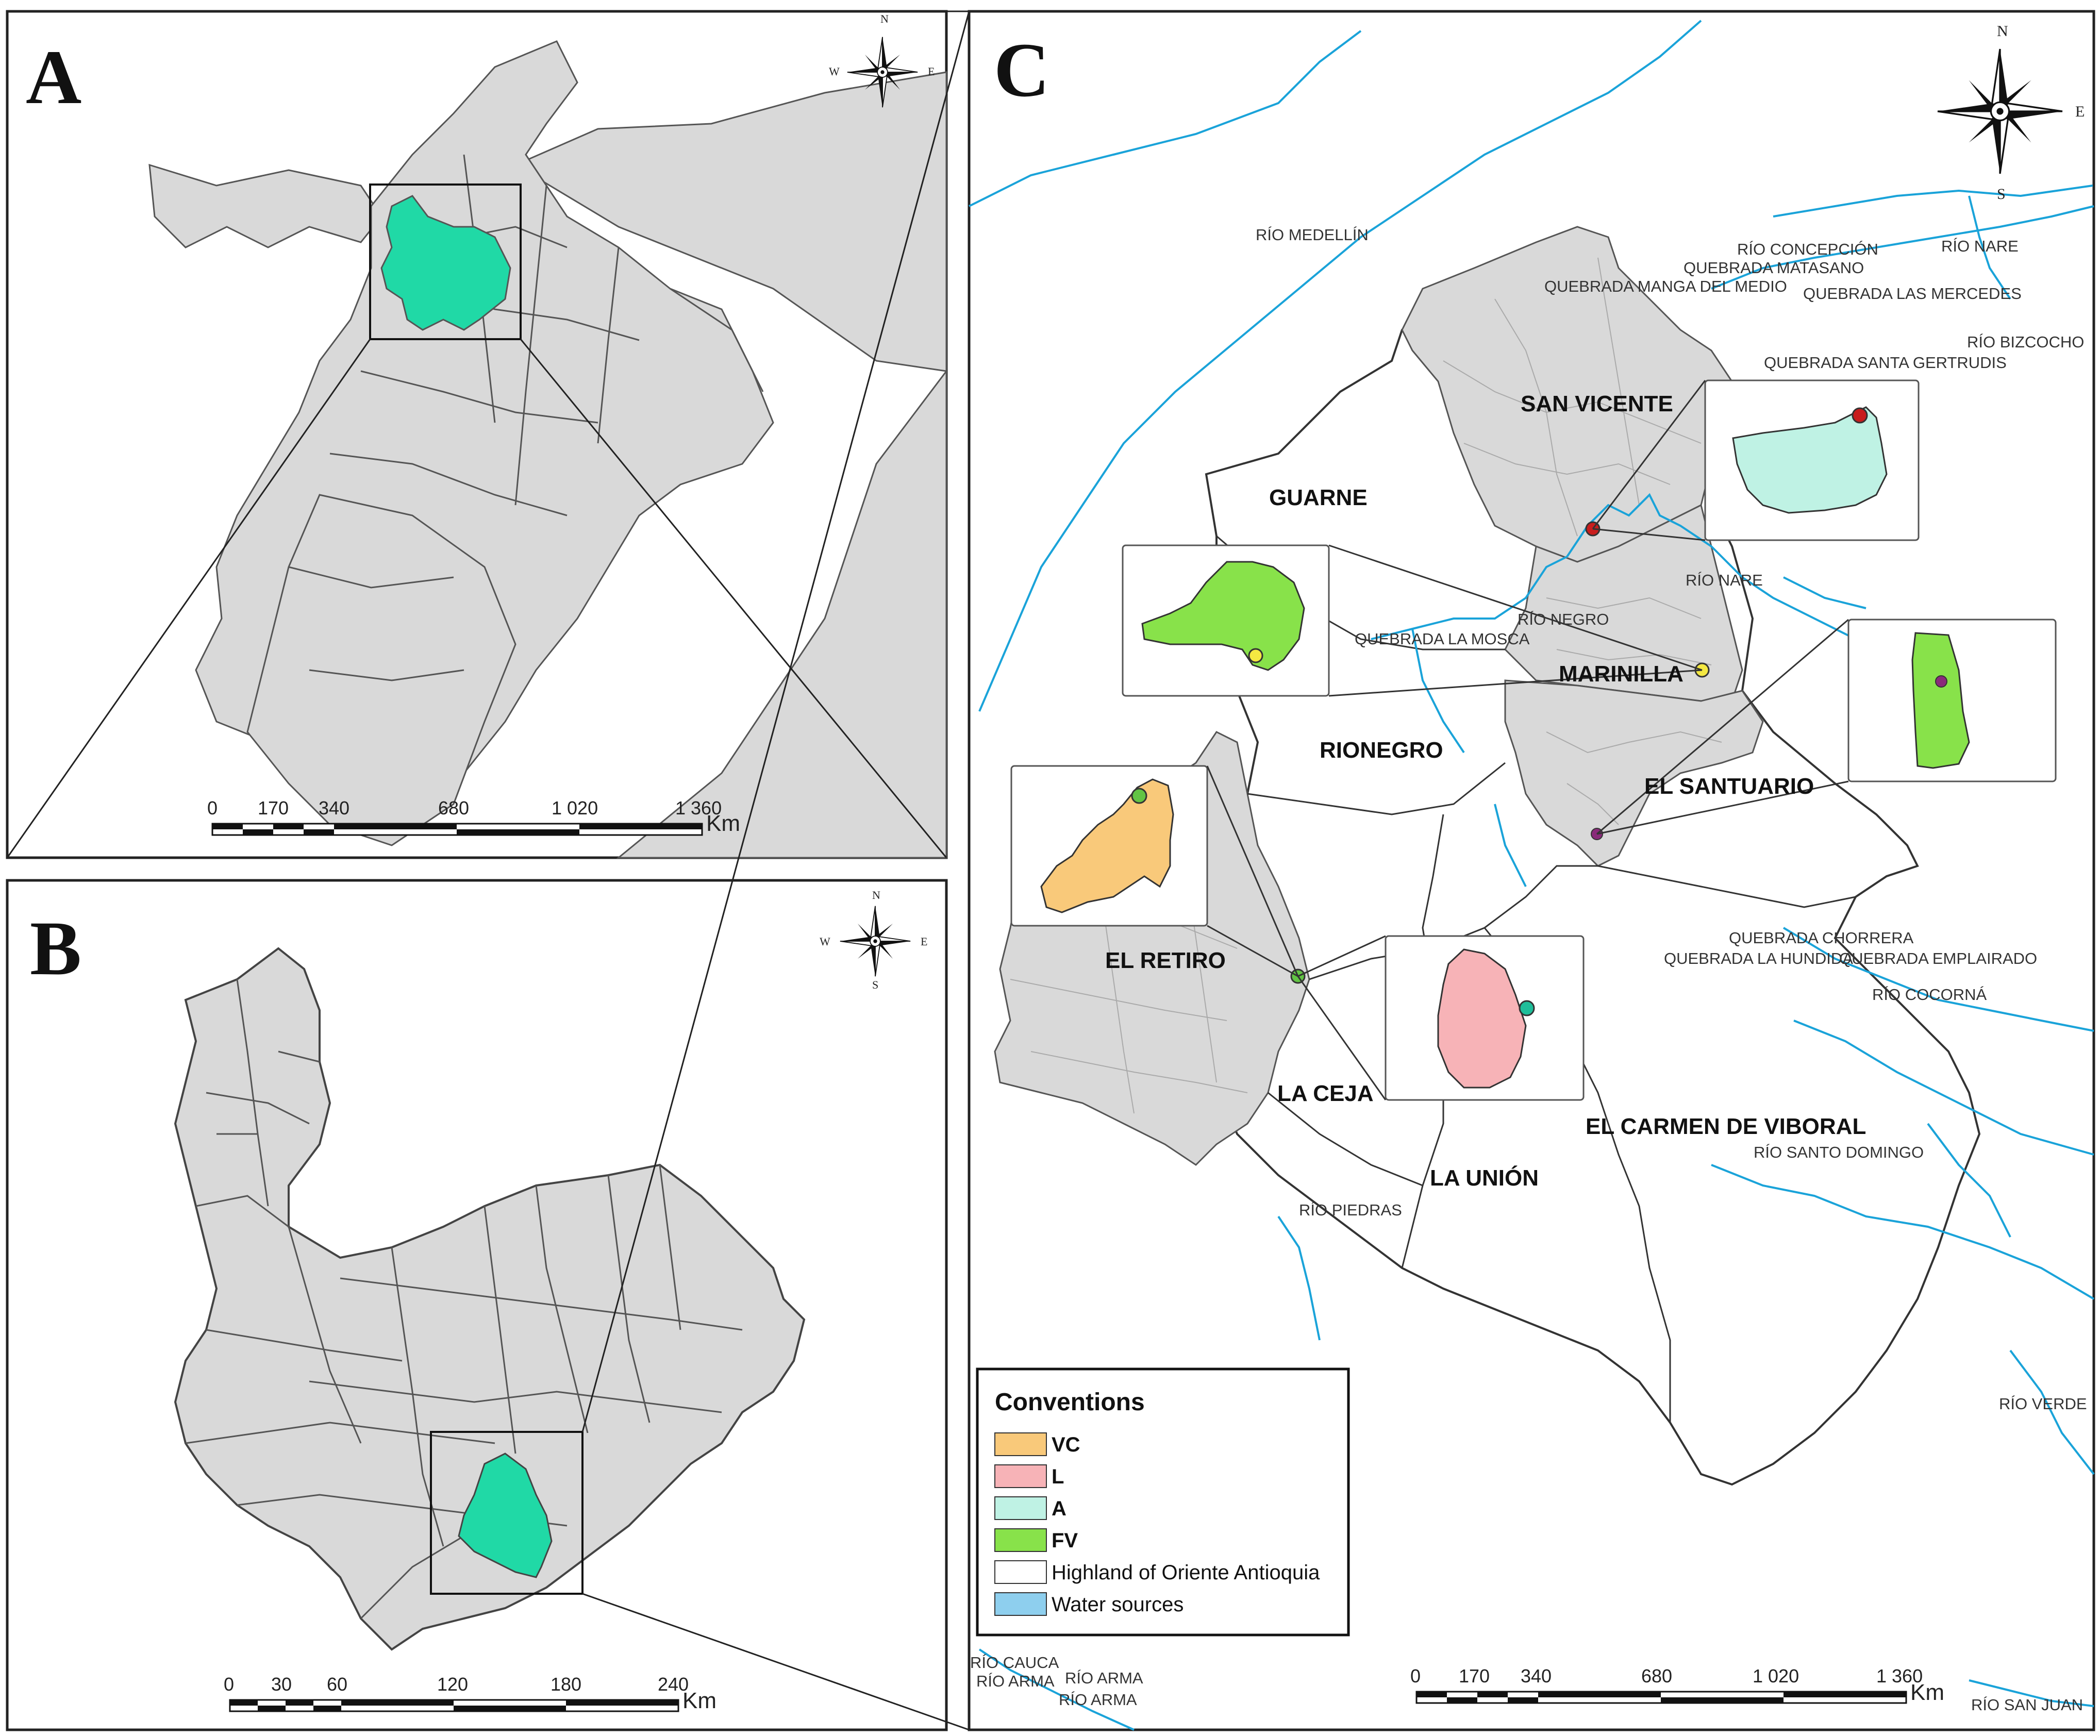  I want to click on neighbor-land-east, so click(730, 222).